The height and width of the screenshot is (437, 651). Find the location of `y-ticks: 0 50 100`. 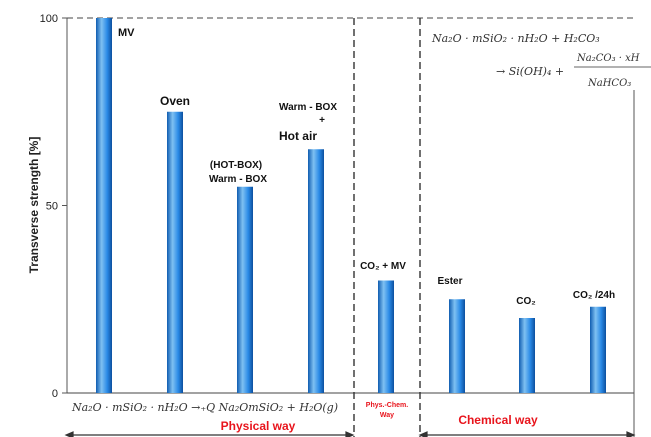

y-ticks: 0 50 100 is located at coordinates (53, 206).